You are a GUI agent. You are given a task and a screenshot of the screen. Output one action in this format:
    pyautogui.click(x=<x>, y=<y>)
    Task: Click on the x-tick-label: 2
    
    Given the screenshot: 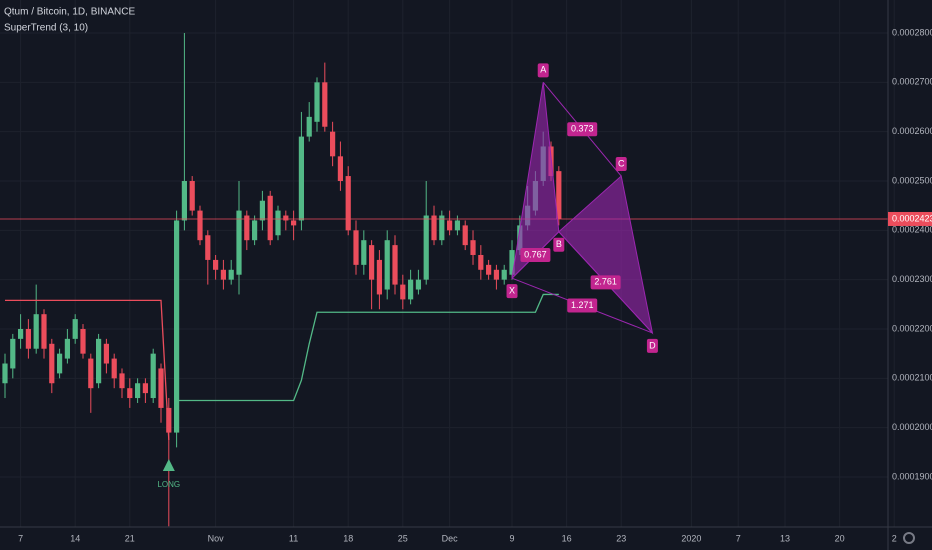 What is the action you would take?
    pyautogui.click(x=894, y=538)
    